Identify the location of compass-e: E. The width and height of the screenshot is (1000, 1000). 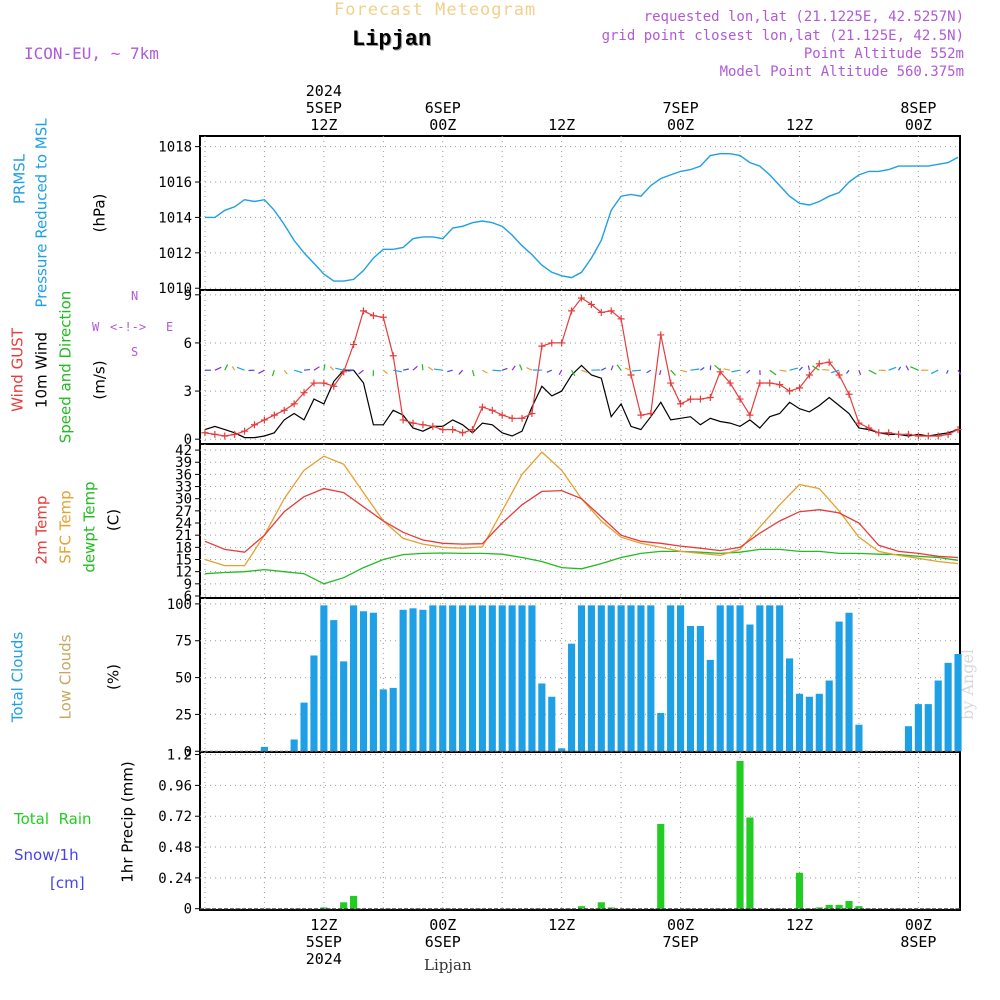
(169, 327).